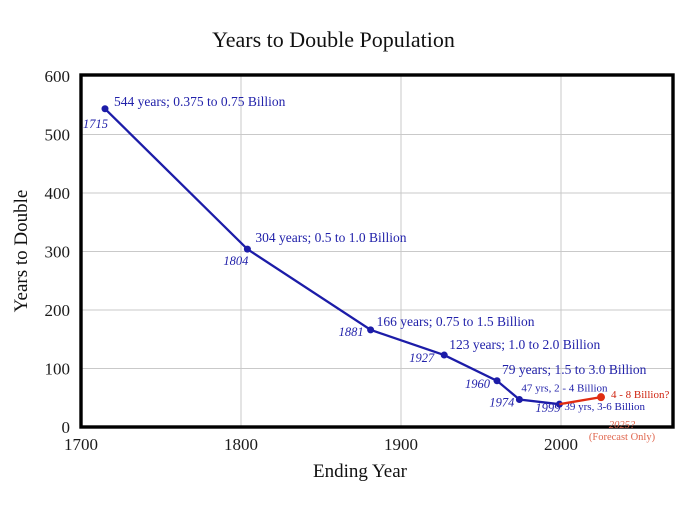 This screenshot has width=694, height=512. Describe the element at coordinates (548, 408) in the screenshot. I see `point-year-label: 1999` at that location.